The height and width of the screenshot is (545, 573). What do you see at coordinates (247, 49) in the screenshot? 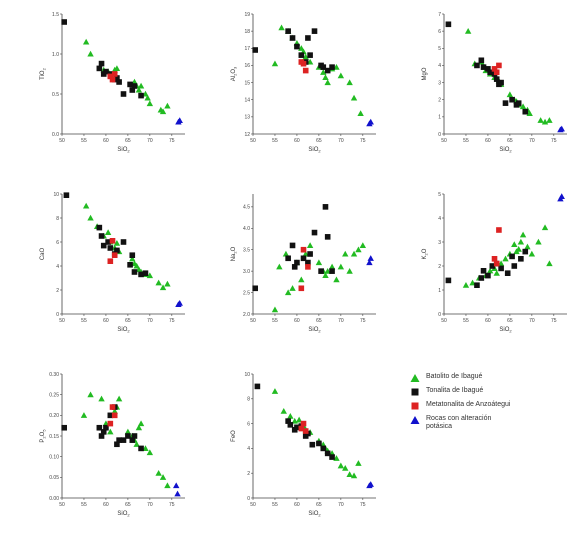
I see `y-tick-label: 17` at bounding box center [247, 49].